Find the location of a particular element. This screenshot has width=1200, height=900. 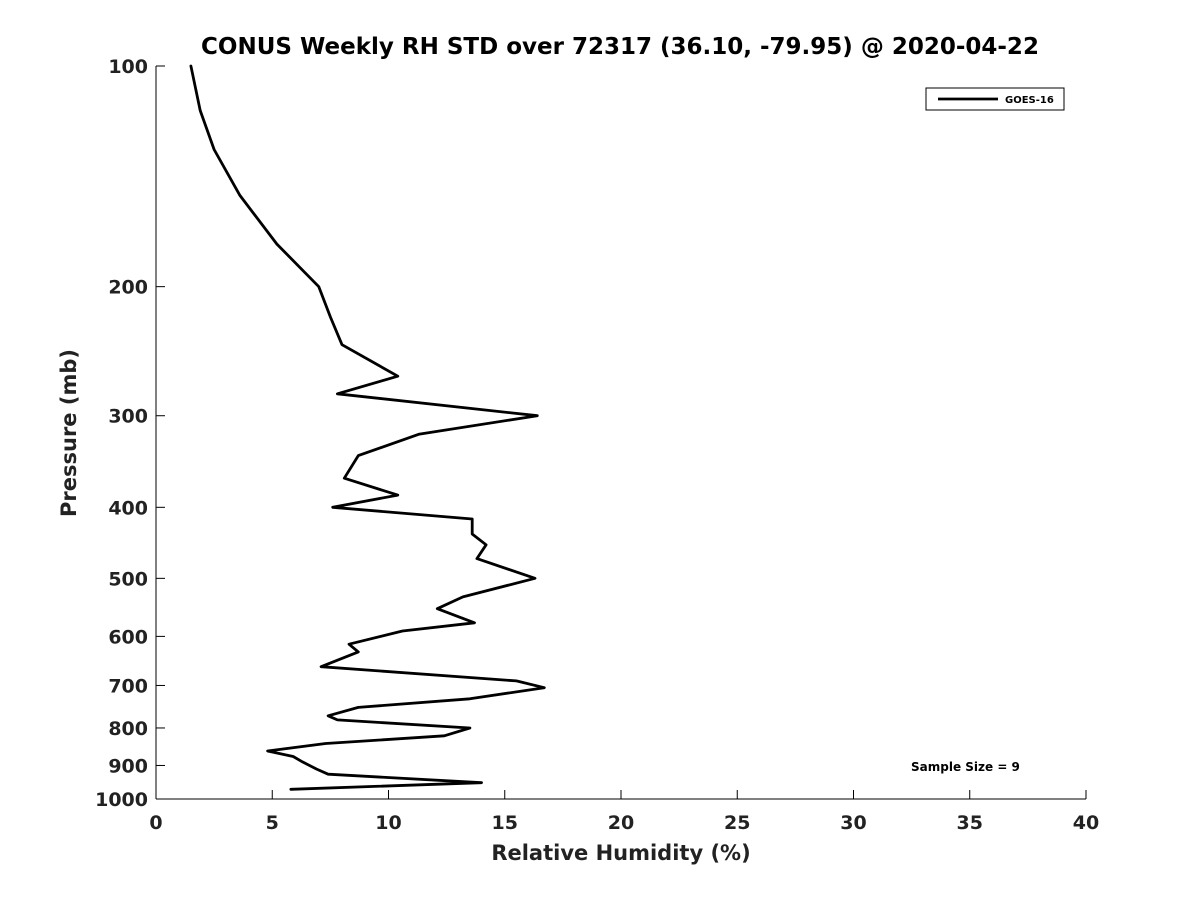

legend-entry-goes-16: GOES-16 is located at coordinates (1029, 100).